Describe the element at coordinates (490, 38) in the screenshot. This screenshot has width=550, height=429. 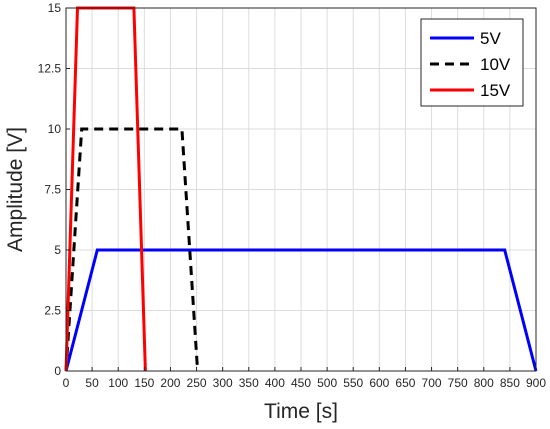
I see `legend-label-5v: 5V` at that location.